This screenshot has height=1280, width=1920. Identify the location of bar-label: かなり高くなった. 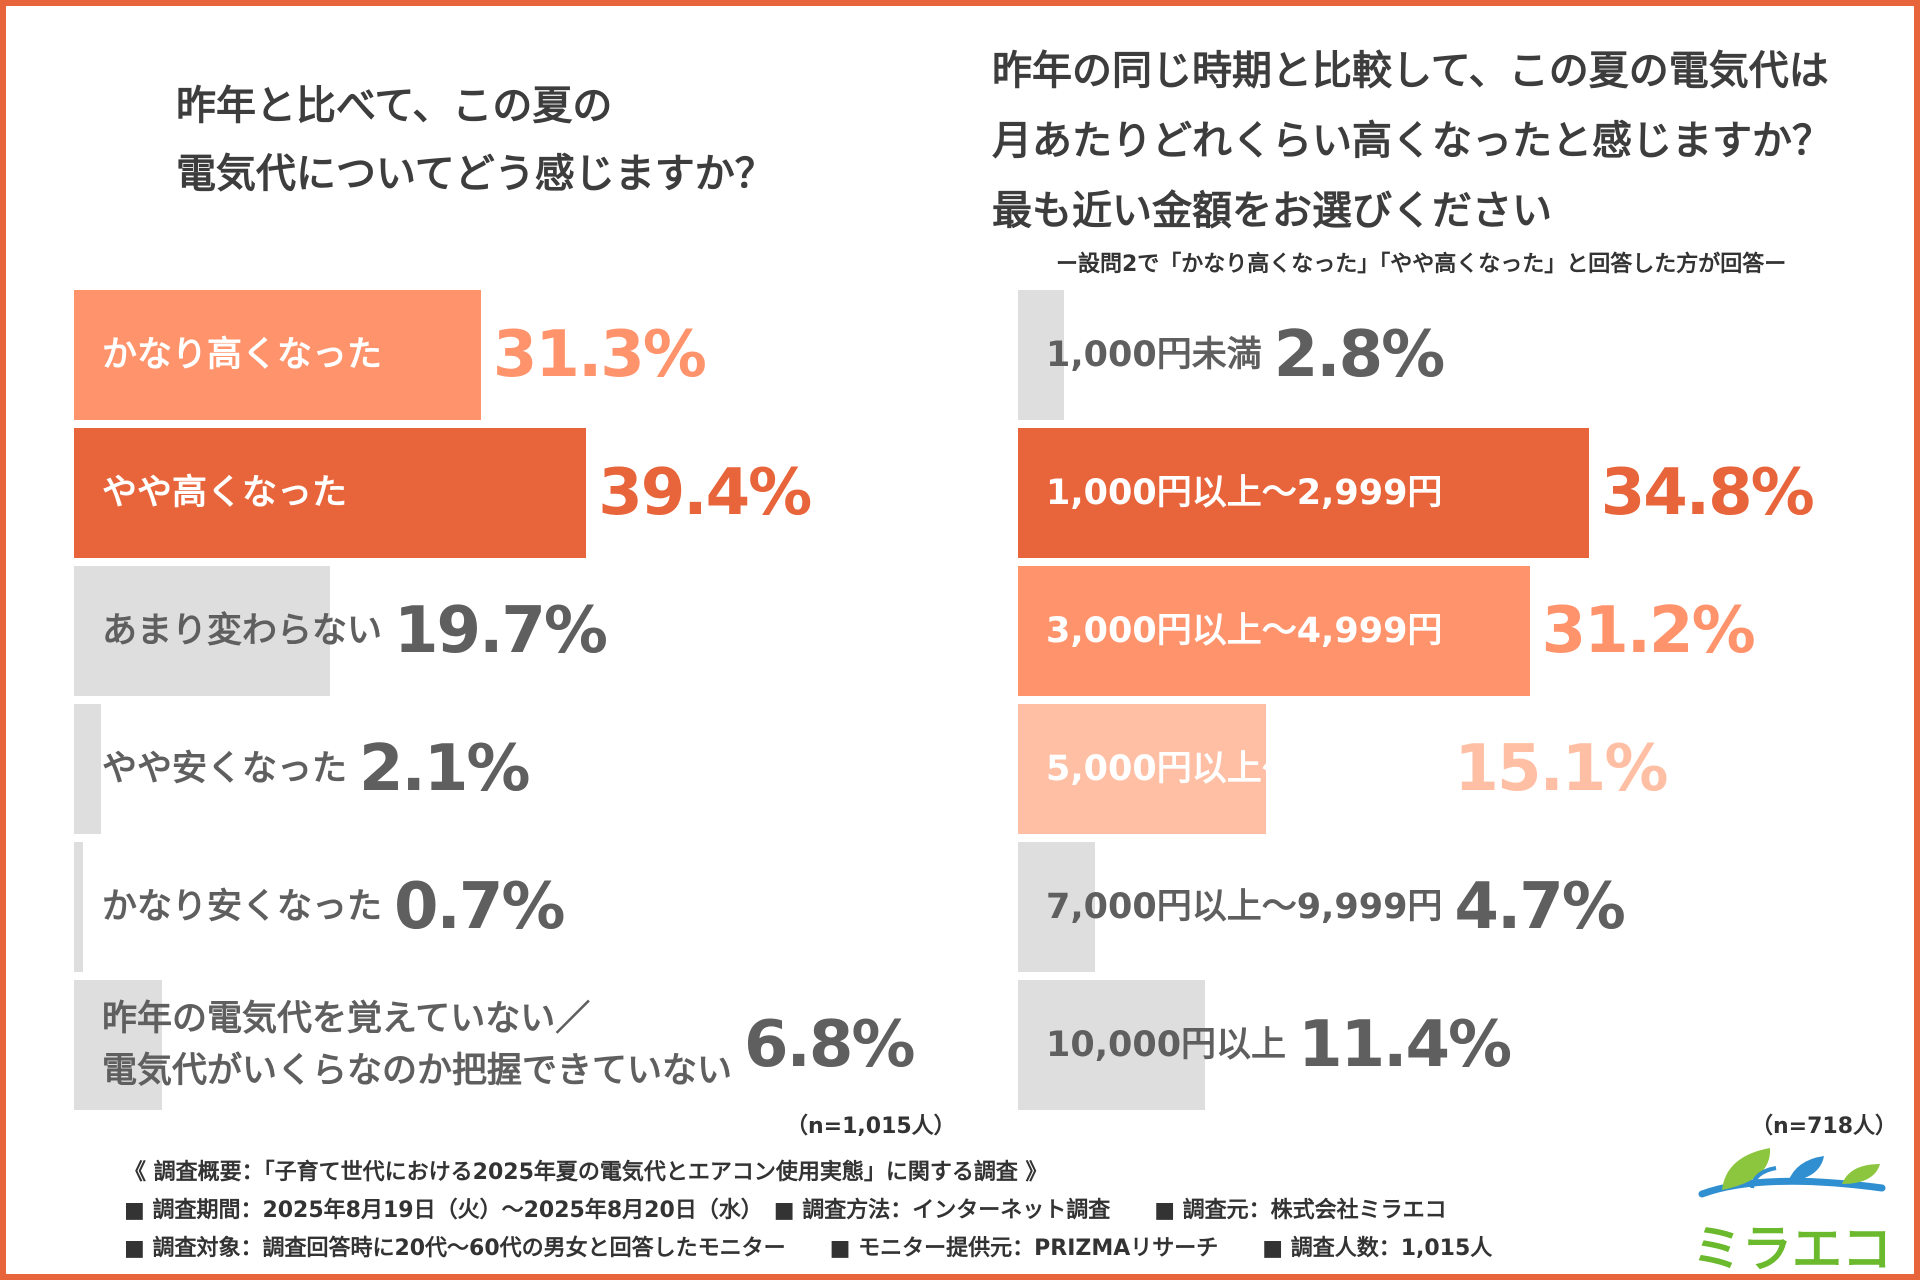
(242, 355).